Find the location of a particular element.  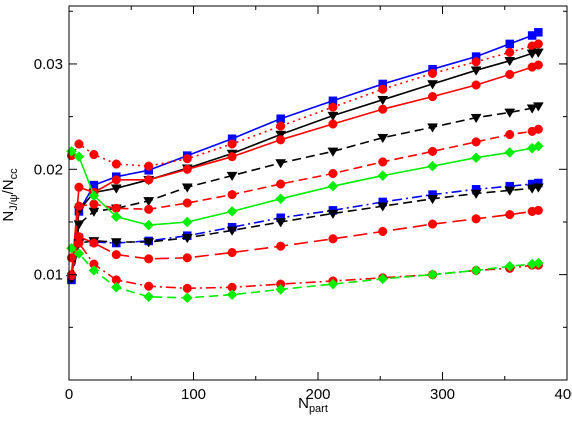

x-tick-label: 100 is located at coordinates (193, 394).